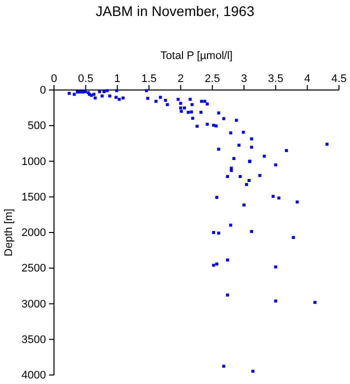  What do you see at coordinates (34, 197) in the screenshot?
I see `y-tick-label: 1500` at bounding box center [34, 197].